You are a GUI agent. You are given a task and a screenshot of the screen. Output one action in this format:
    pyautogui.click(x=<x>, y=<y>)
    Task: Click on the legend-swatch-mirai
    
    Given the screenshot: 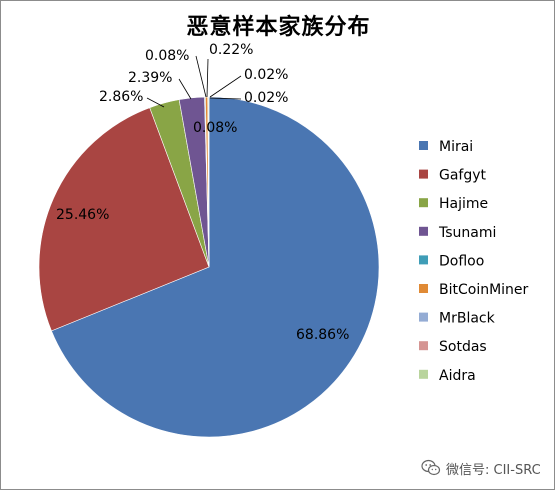 What is the action you would take?
    pyautogui.click(x=423, y=145)
    